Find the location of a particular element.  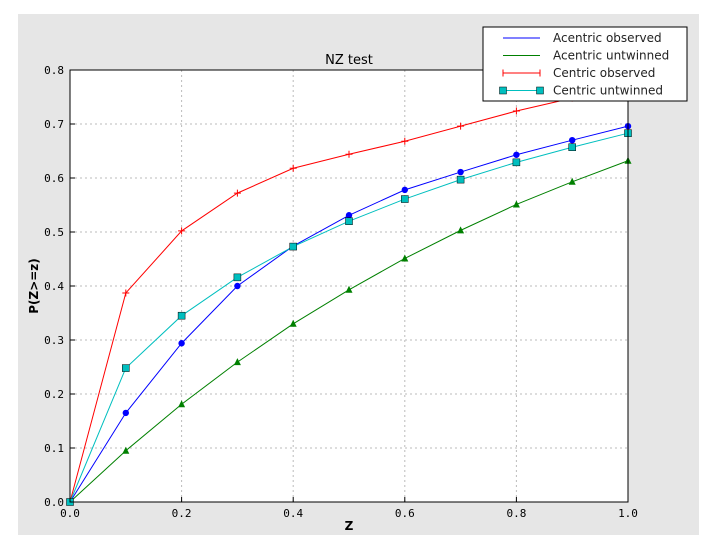

y-tick-label: 0.0 is located at coordinates (54, 502).